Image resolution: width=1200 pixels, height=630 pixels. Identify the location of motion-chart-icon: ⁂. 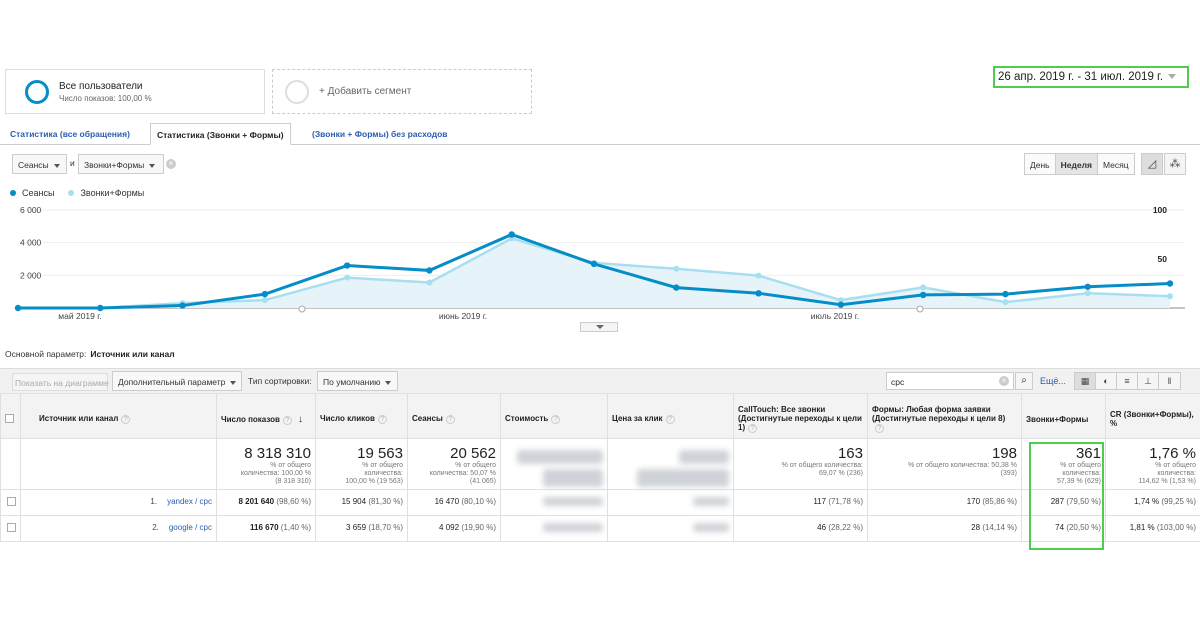
(1175, 164).